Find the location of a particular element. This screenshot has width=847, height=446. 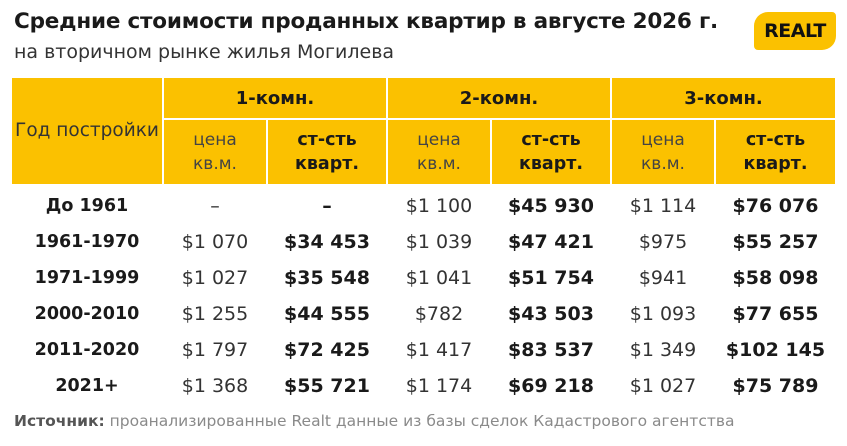

price-per-sqm-cell: $975 is located at coordinates (663, 242).